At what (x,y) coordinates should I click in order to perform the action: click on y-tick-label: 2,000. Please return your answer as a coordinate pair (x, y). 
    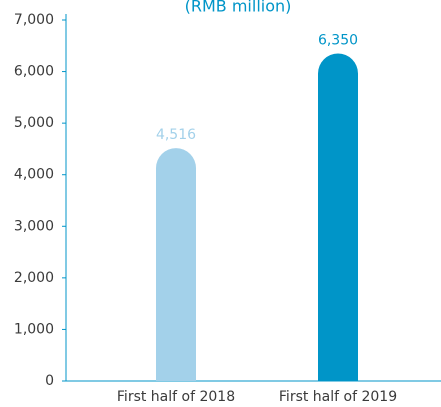
    Looking at the image, I should click on (34, 278).